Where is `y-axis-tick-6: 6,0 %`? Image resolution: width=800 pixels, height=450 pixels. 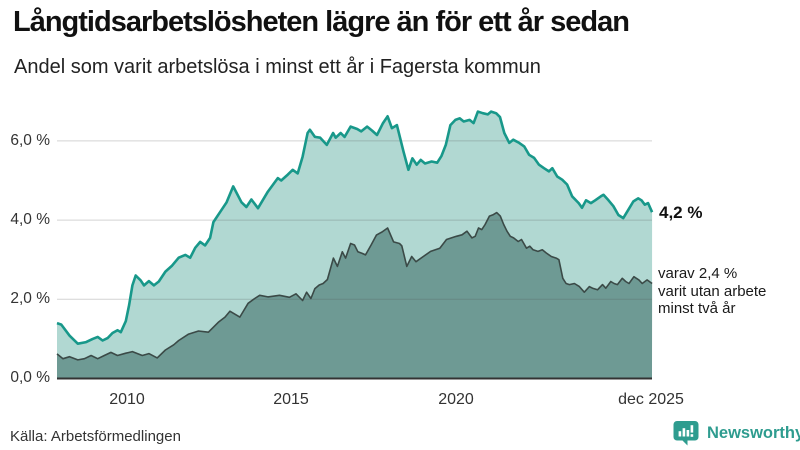
y-axis-tick-6: 6,0 % is located at coordinates (30, 140).